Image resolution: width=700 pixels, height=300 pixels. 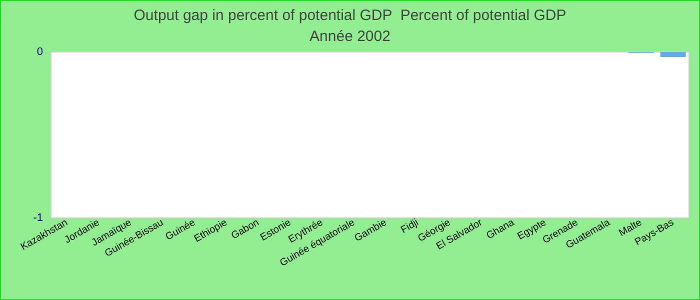 What do you see at coordinates (350, 36) in the screenshot?
I see `chart-subtitle: Année 2002` at bounding box center [350, 36].